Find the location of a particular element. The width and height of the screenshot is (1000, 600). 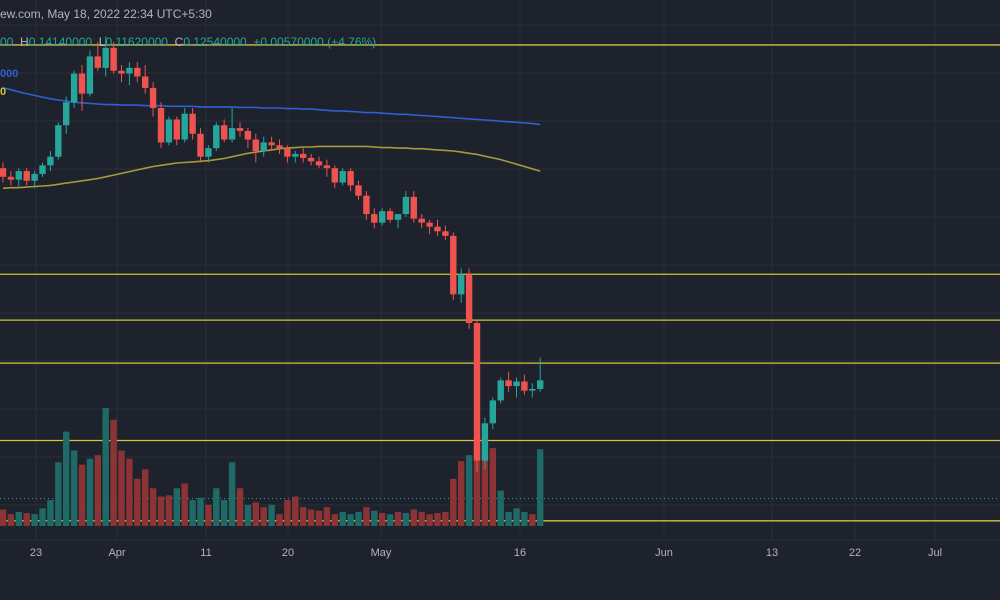

low-value: 0.11620000 is located at coordinates (136, 42).